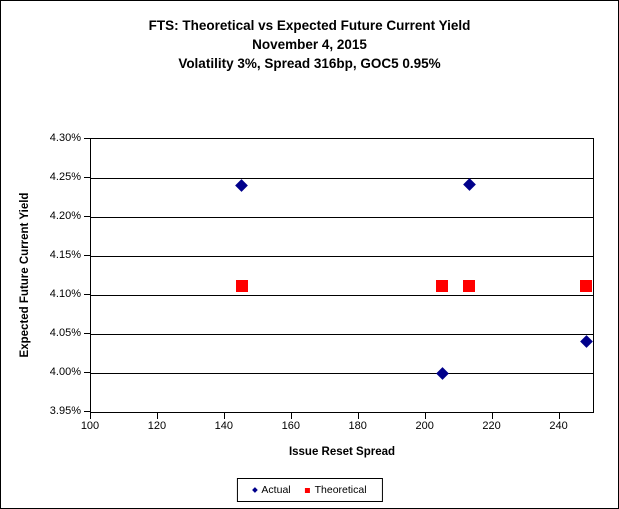 The height and width of the screenshot is (509, 619). What do you see at coordinates (276, 490) in the screenshot?
I see `legend-label-actual: Actual` at bounding box center [276, 490].